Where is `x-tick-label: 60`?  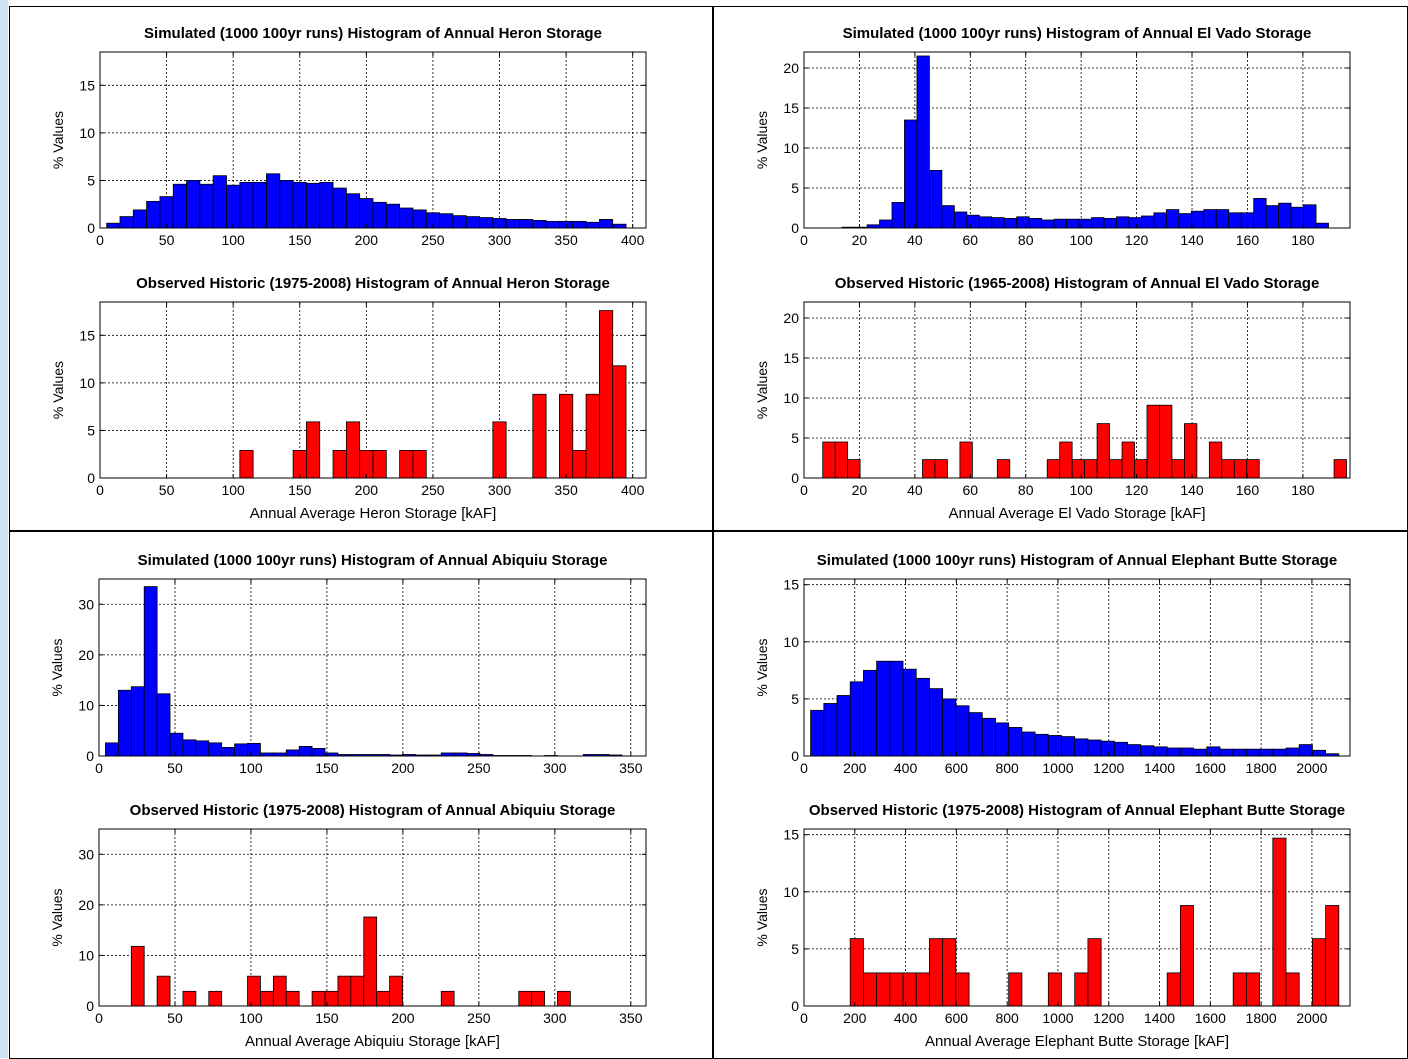 x-tick-label: 60 is located at coordinates (971, 490).